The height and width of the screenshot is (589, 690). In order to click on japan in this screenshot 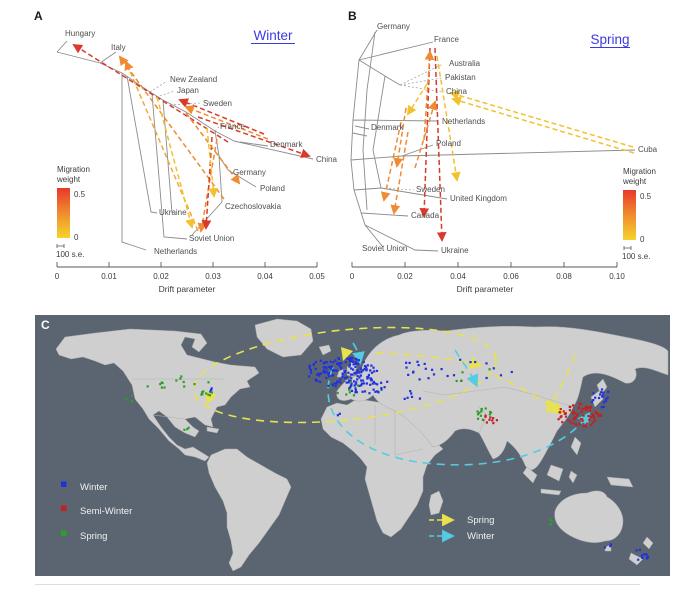, I will do `click(599, 393)`.